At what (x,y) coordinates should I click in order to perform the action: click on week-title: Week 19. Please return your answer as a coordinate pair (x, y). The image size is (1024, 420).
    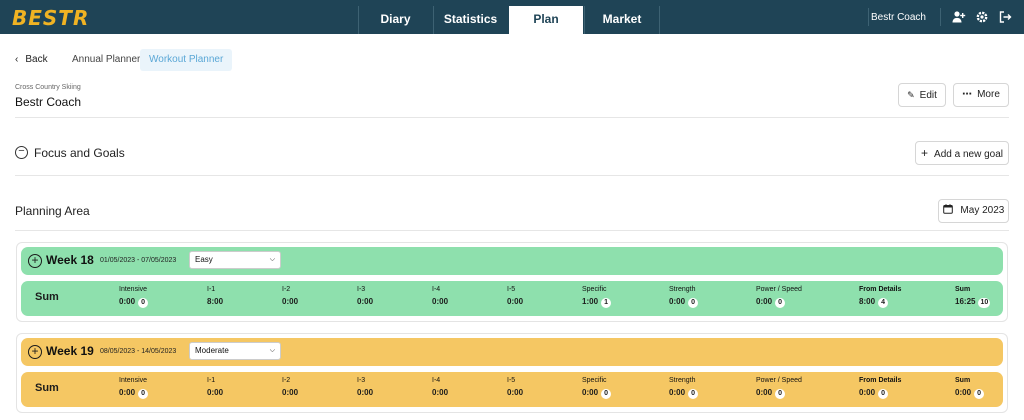
    Looking at the image, I should click on (70, 351).